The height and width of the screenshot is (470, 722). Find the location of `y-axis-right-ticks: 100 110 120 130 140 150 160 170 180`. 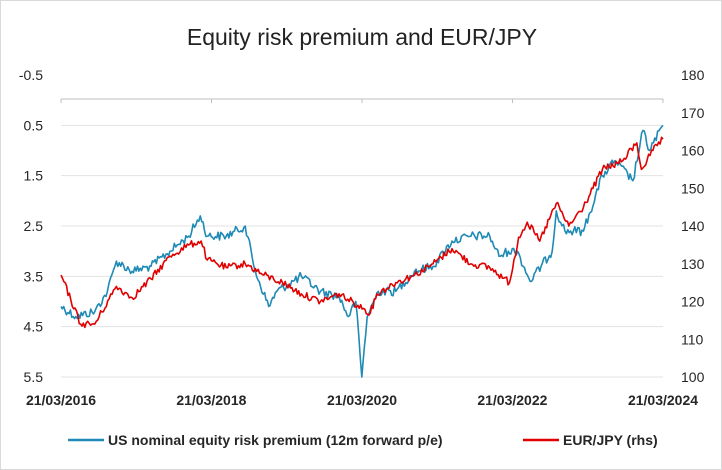

y-axis-right-ticks: 100 110 120 130 140 150 160 170 180 is located at coordinates (693, 226).